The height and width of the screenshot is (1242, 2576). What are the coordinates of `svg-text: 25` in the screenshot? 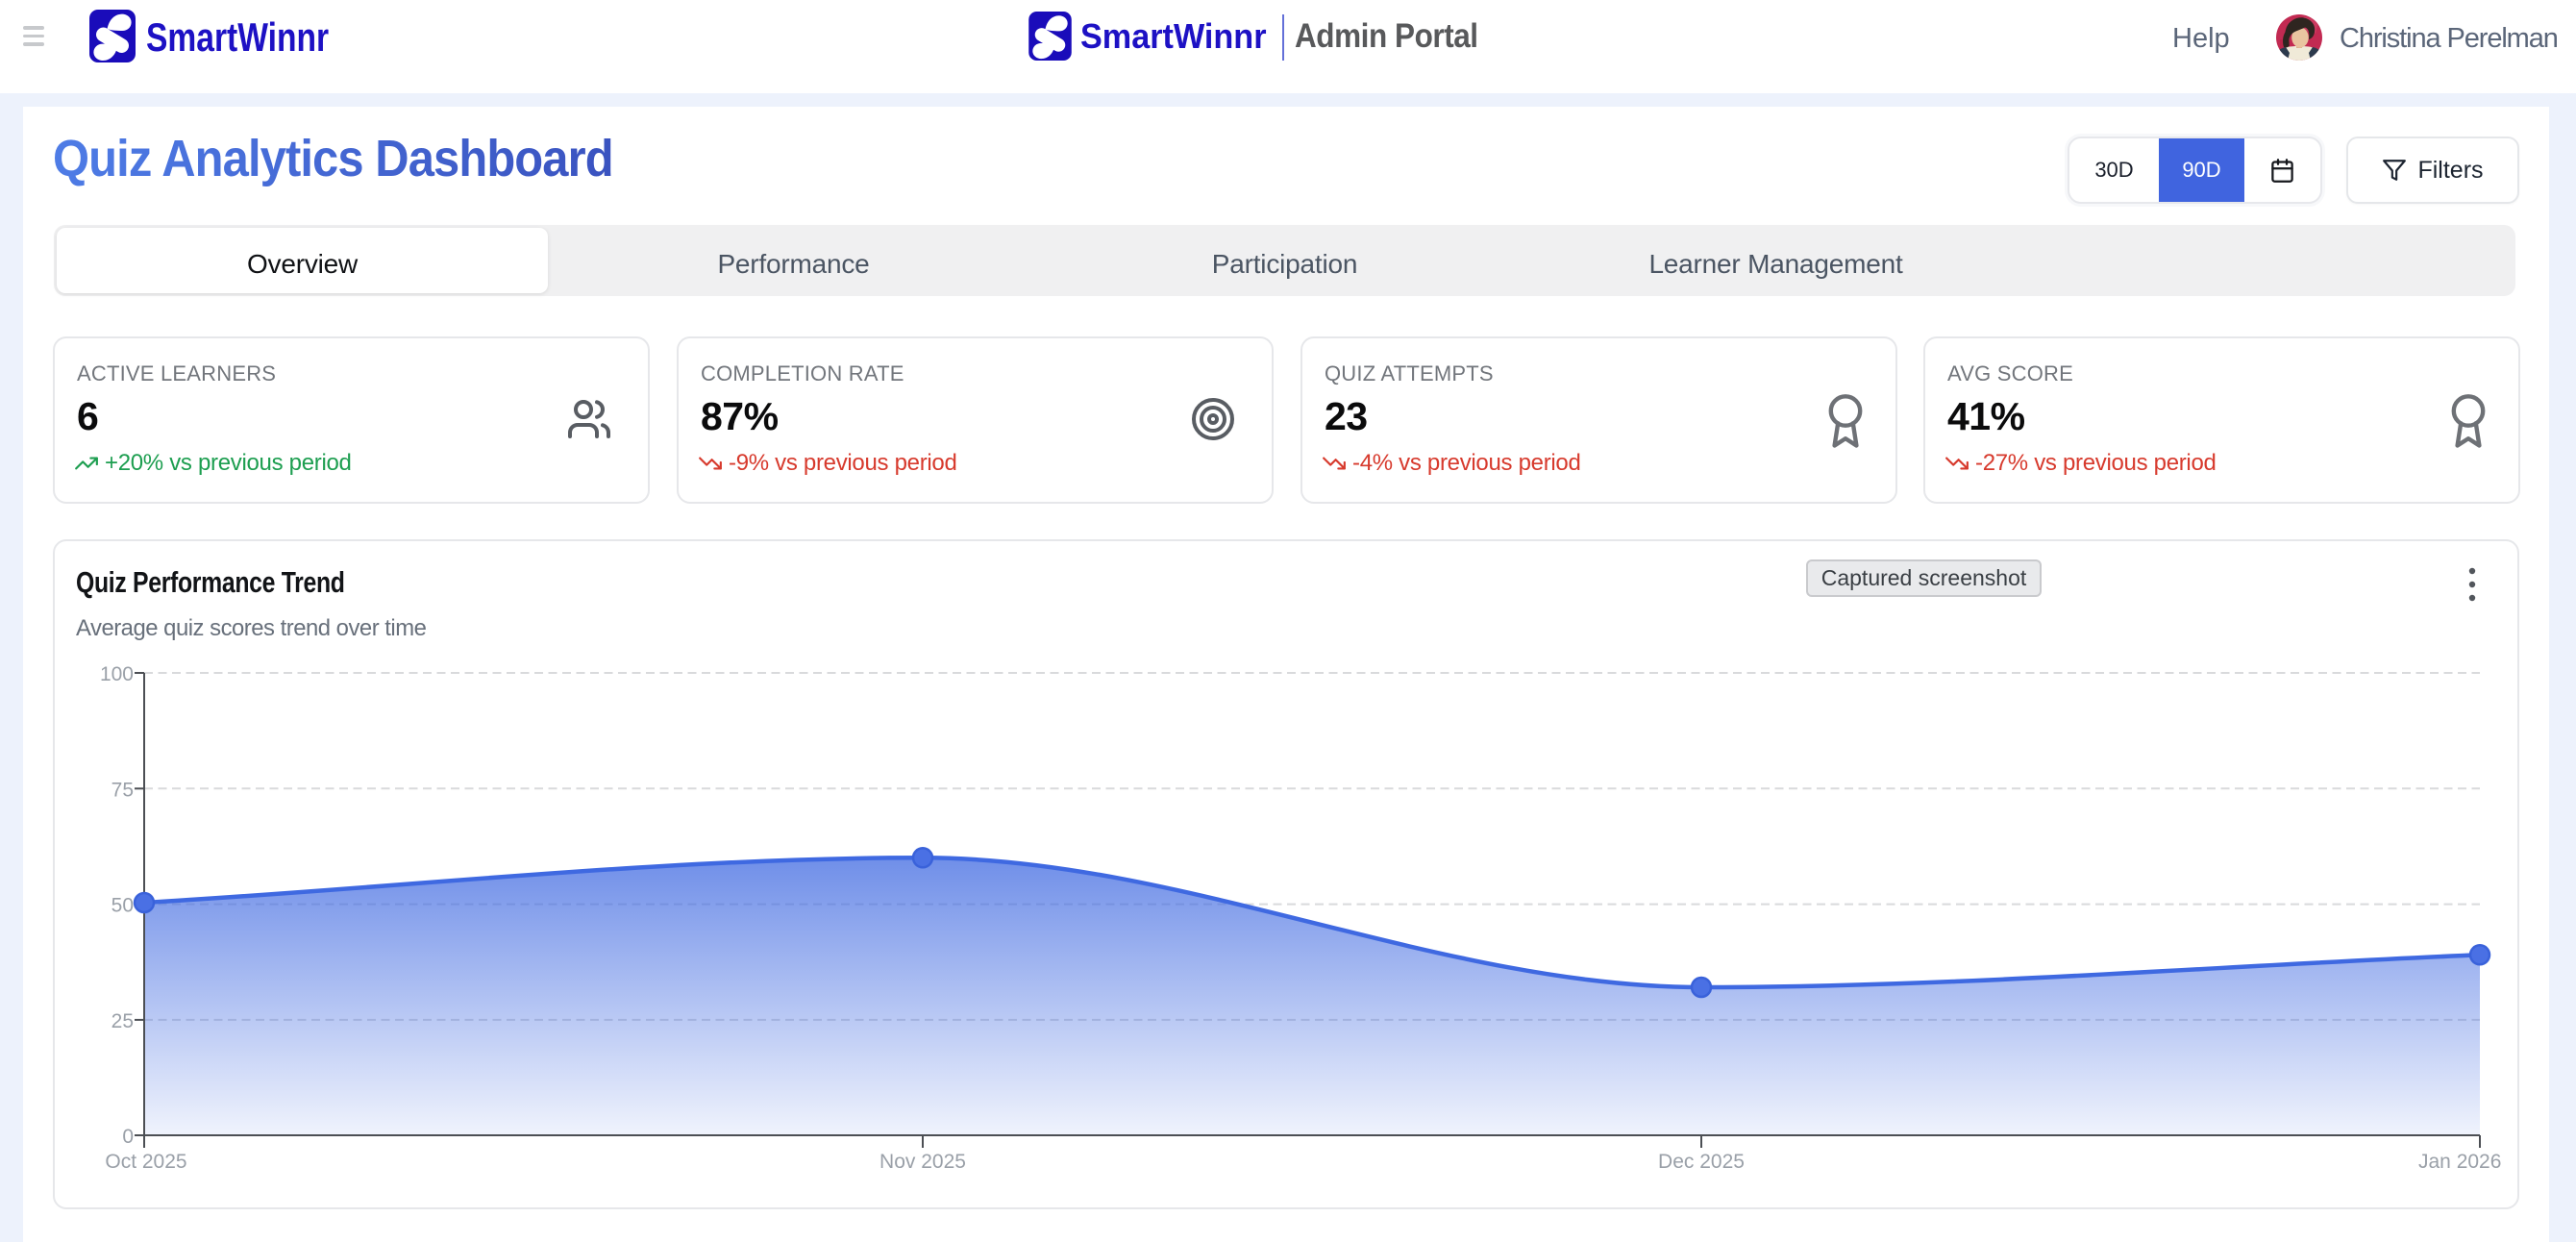 It's located at (123, 1021).